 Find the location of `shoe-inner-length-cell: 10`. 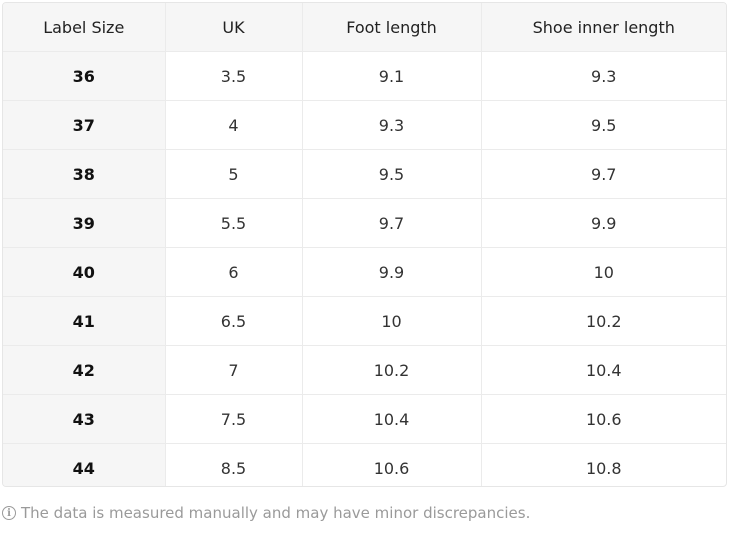

shoe-inner-length-cell: 10 is located at coordinates (603, 272).